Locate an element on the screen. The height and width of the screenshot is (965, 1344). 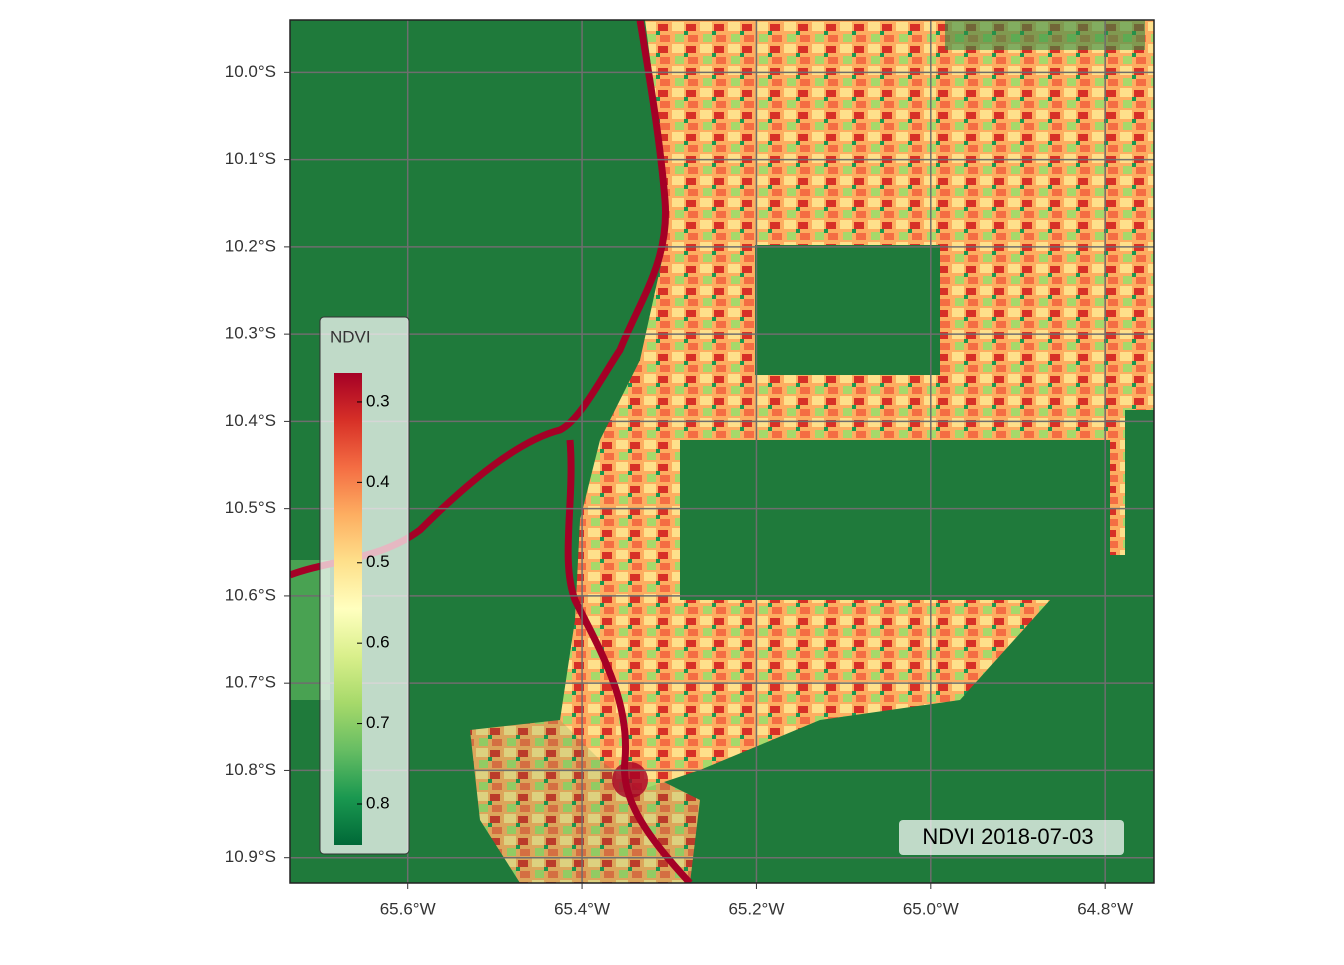
legend-tick-label: 0.6 is located at coordinates (378, 642).